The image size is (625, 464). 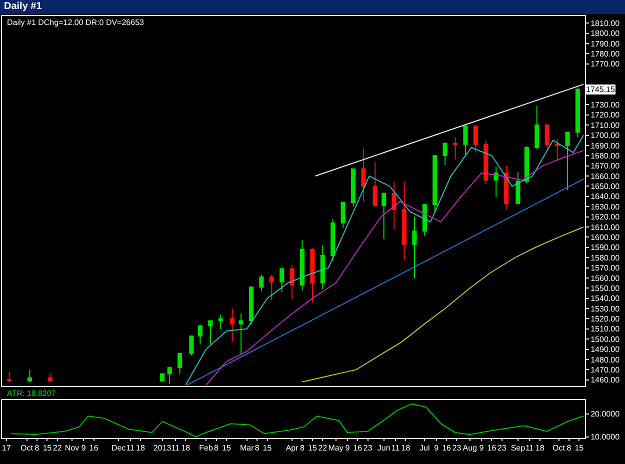 I want to click on y-tick-label: 1690.00, so click(x=605, y=145).